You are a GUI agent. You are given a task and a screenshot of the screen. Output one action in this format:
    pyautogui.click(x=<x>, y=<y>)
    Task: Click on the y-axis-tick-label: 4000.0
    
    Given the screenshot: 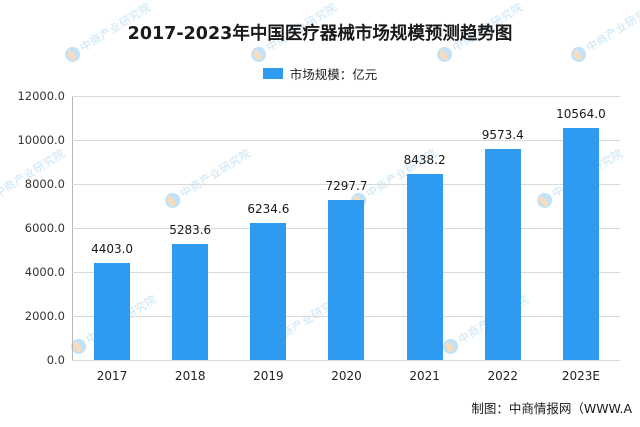 What is the action you would take?
    pyautogui.click(x=44, y=272)
    